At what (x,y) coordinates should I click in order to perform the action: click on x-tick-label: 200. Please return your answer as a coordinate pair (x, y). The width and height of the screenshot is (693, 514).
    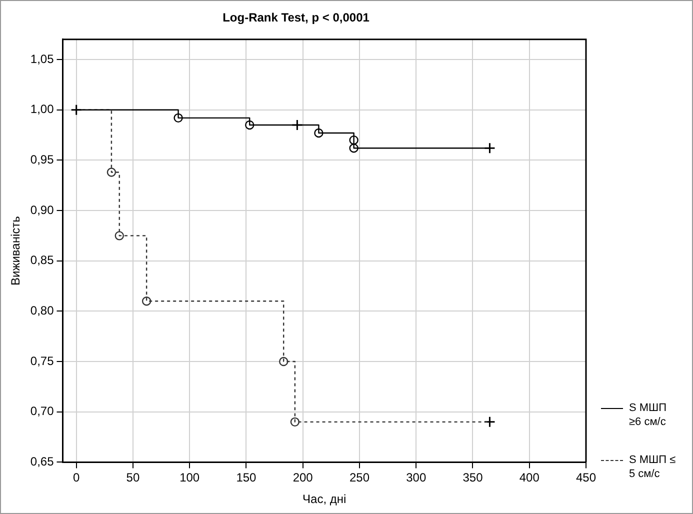
    Looking at the image, I should click on (303, 477).